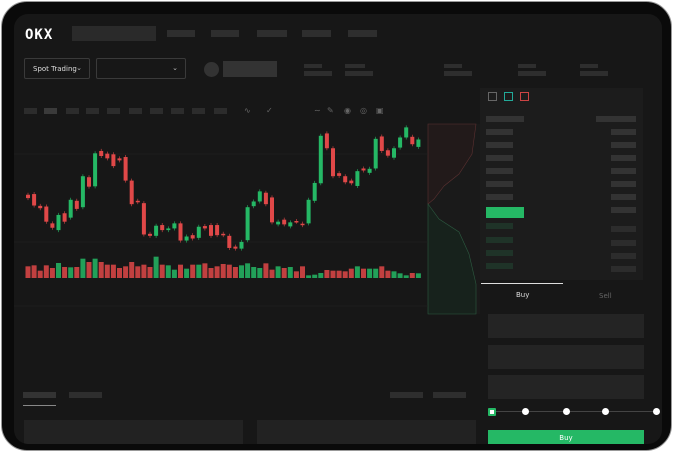 The width and height of the screenshot is (673, 453). Describe the element at coordinates (269, 110) in the screenshot. I see `indicator-icon: ✓` at that location.